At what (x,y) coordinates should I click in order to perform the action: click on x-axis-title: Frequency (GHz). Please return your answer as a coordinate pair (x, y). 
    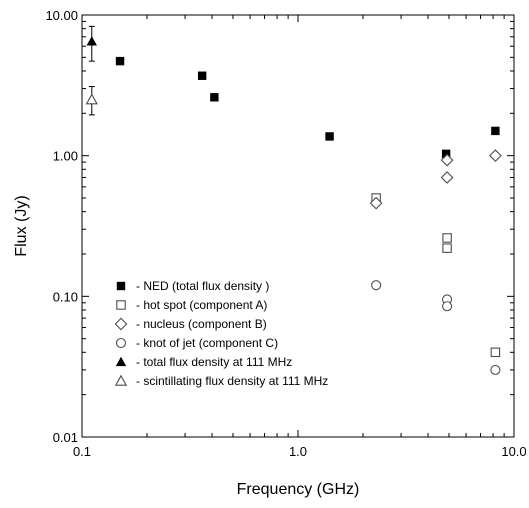
    Looking at the image, I should click on (298, 489).